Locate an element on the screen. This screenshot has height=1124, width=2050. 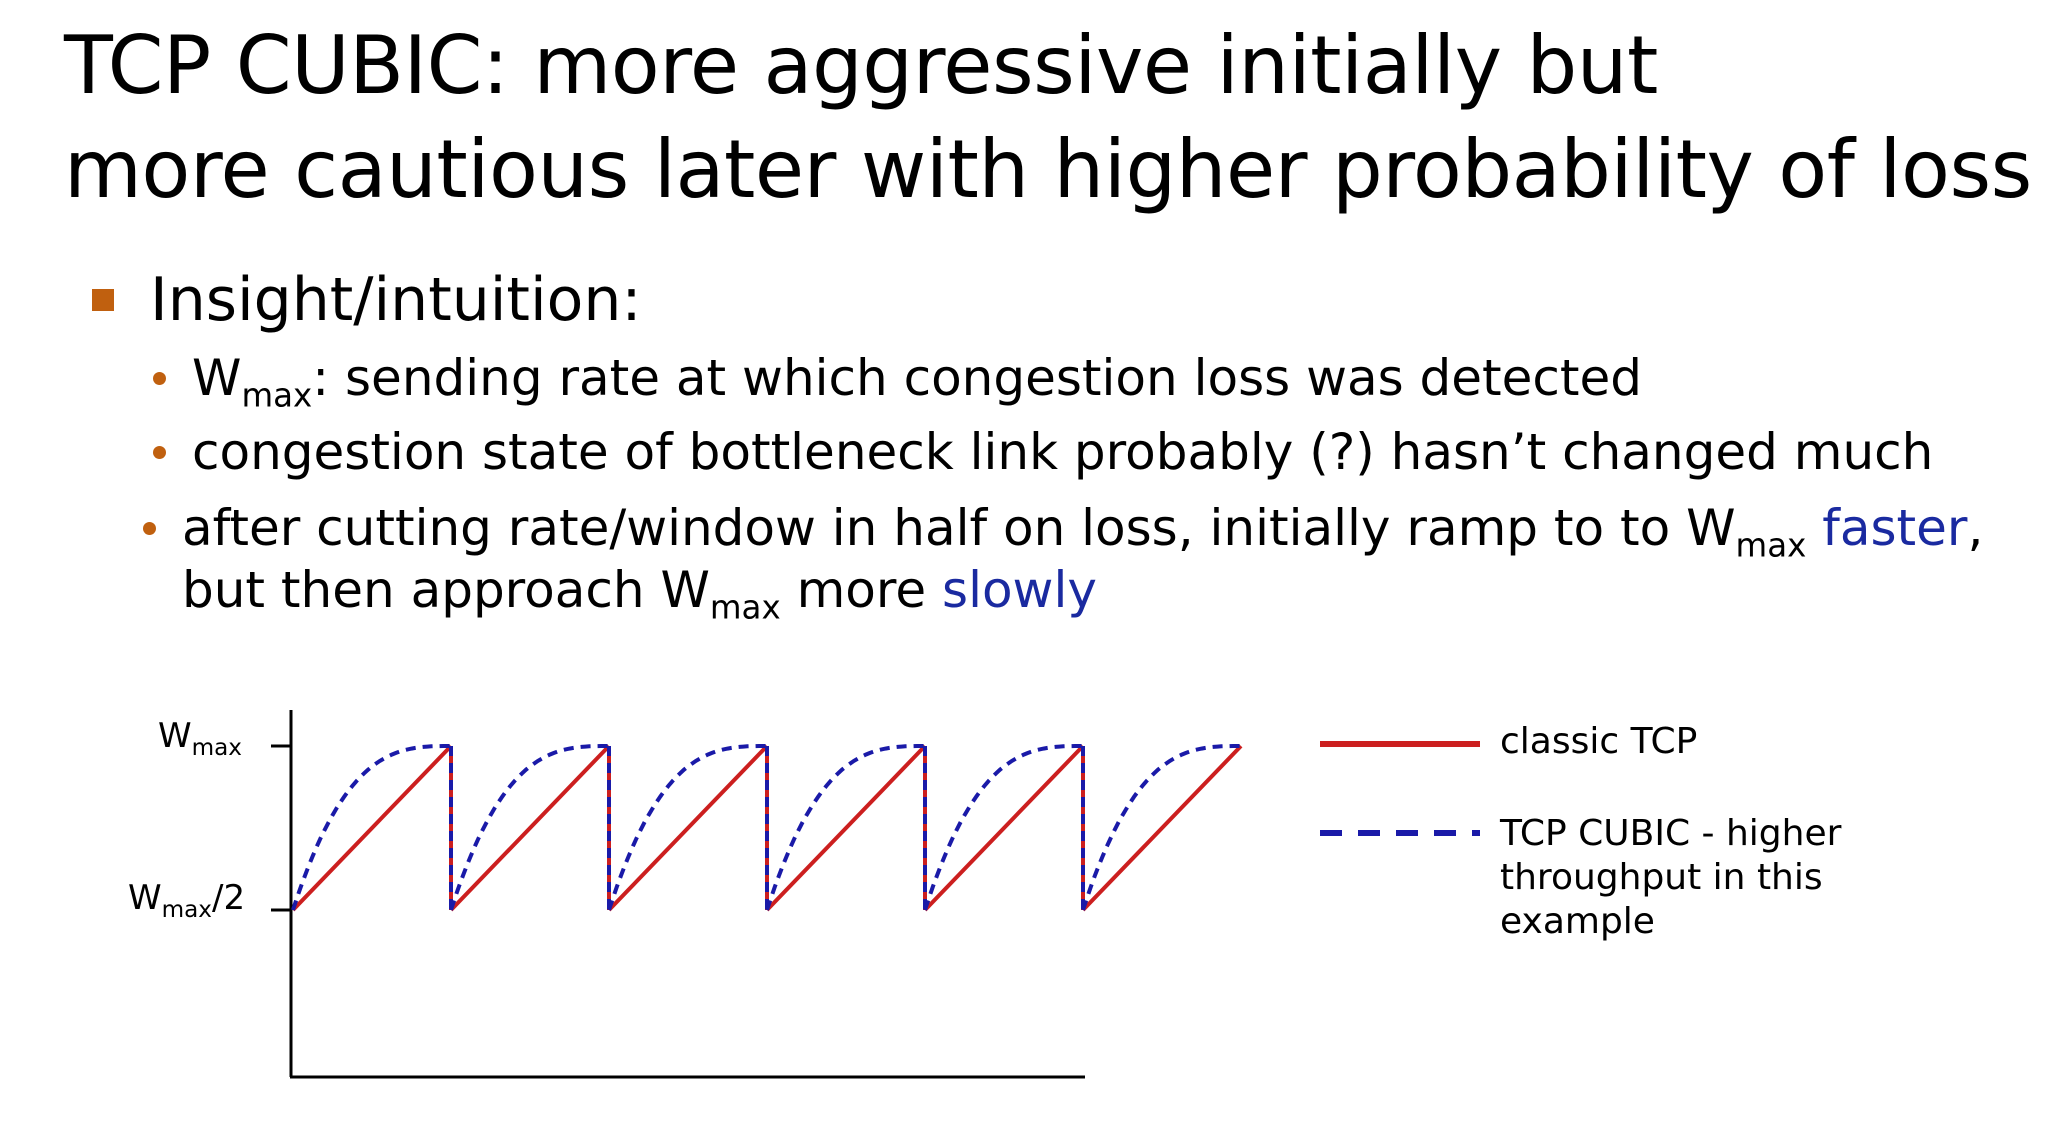
wmax-sub-1: max is located at coordinates (1771, 545).